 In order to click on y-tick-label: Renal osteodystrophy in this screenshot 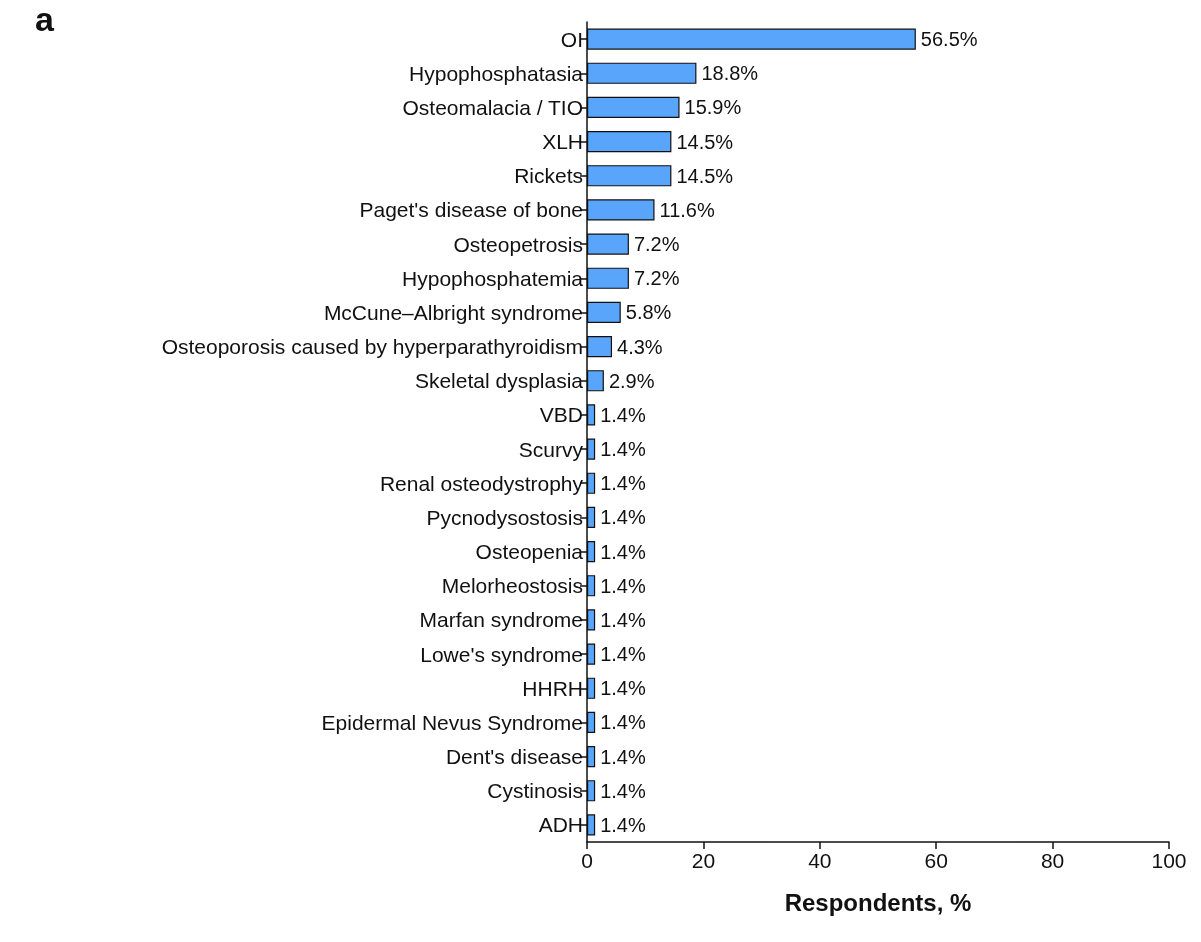, I will do `click(481, 483)`.